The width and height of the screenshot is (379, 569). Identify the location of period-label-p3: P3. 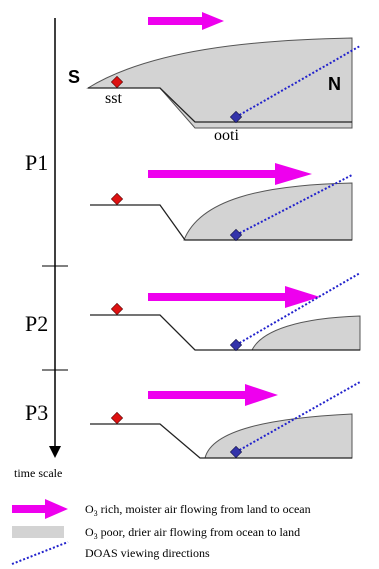
(36, 412).